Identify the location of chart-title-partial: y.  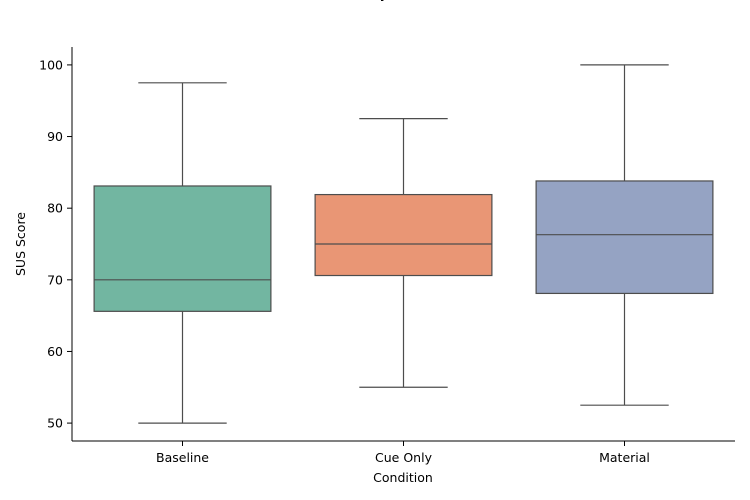
(384, 1).